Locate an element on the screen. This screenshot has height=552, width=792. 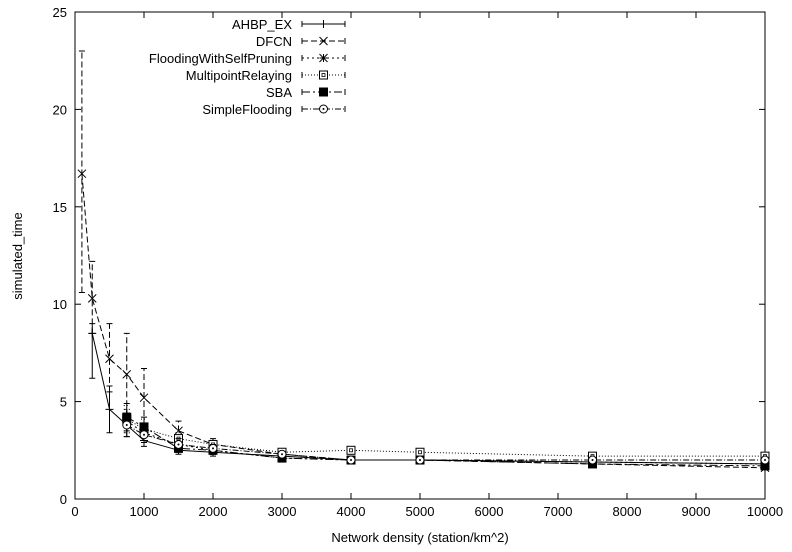
filled-square-marker is located at coordinates (323, 92).